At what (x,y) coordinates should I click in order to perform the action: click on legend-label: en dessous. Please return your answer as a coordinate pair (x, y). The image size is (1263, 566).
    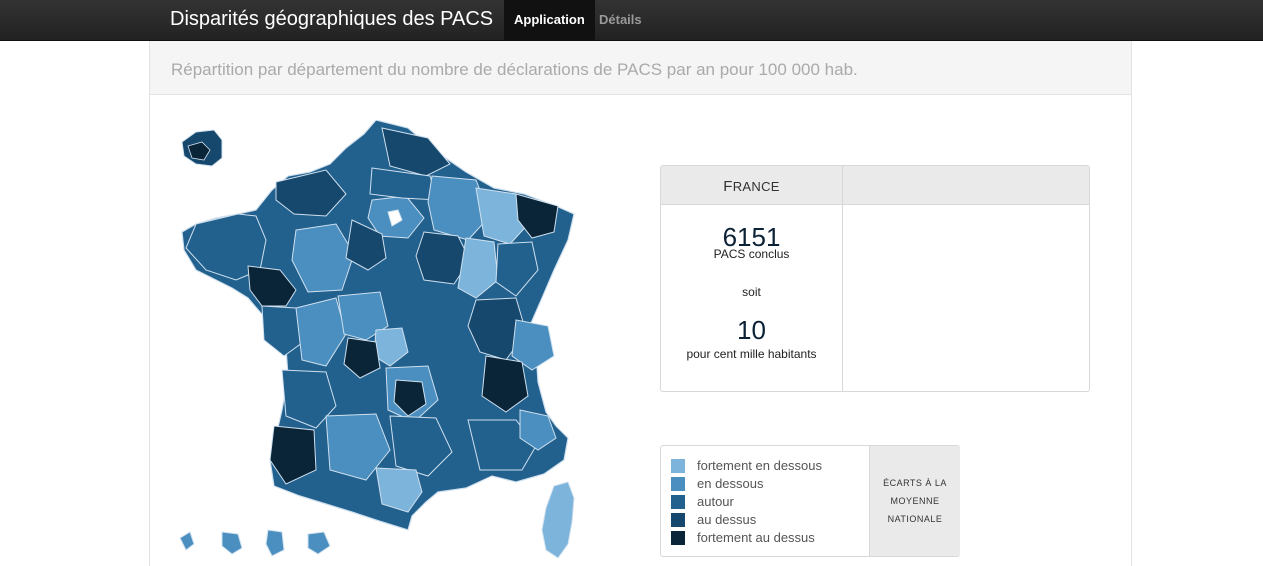
    Looking at the image, I should click on (730, 483).